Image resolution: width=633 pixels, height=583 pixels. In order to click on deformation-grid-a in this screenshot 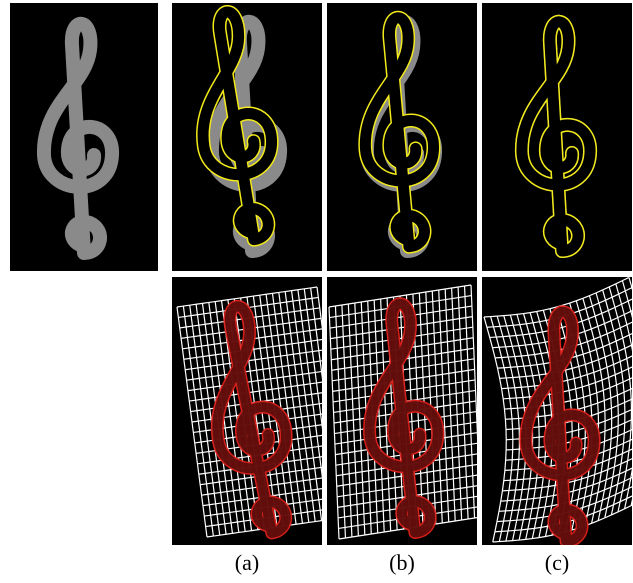, I will do `click(249, 412)`.